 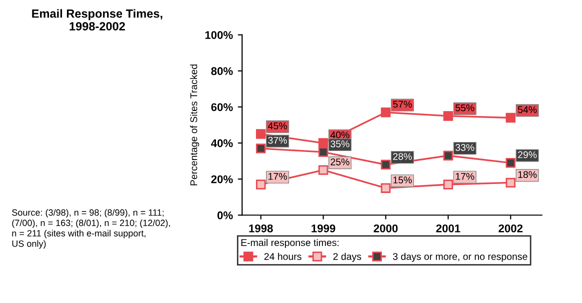 I want to click on x-tick-label: 1999, so click(x=324, y=228).